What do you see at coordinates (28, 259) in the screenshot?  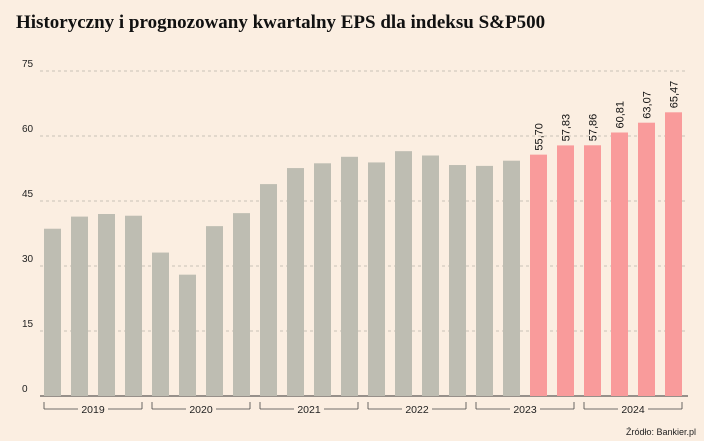 I see `y-tick-label: 30` at bounding box center [28, 259].